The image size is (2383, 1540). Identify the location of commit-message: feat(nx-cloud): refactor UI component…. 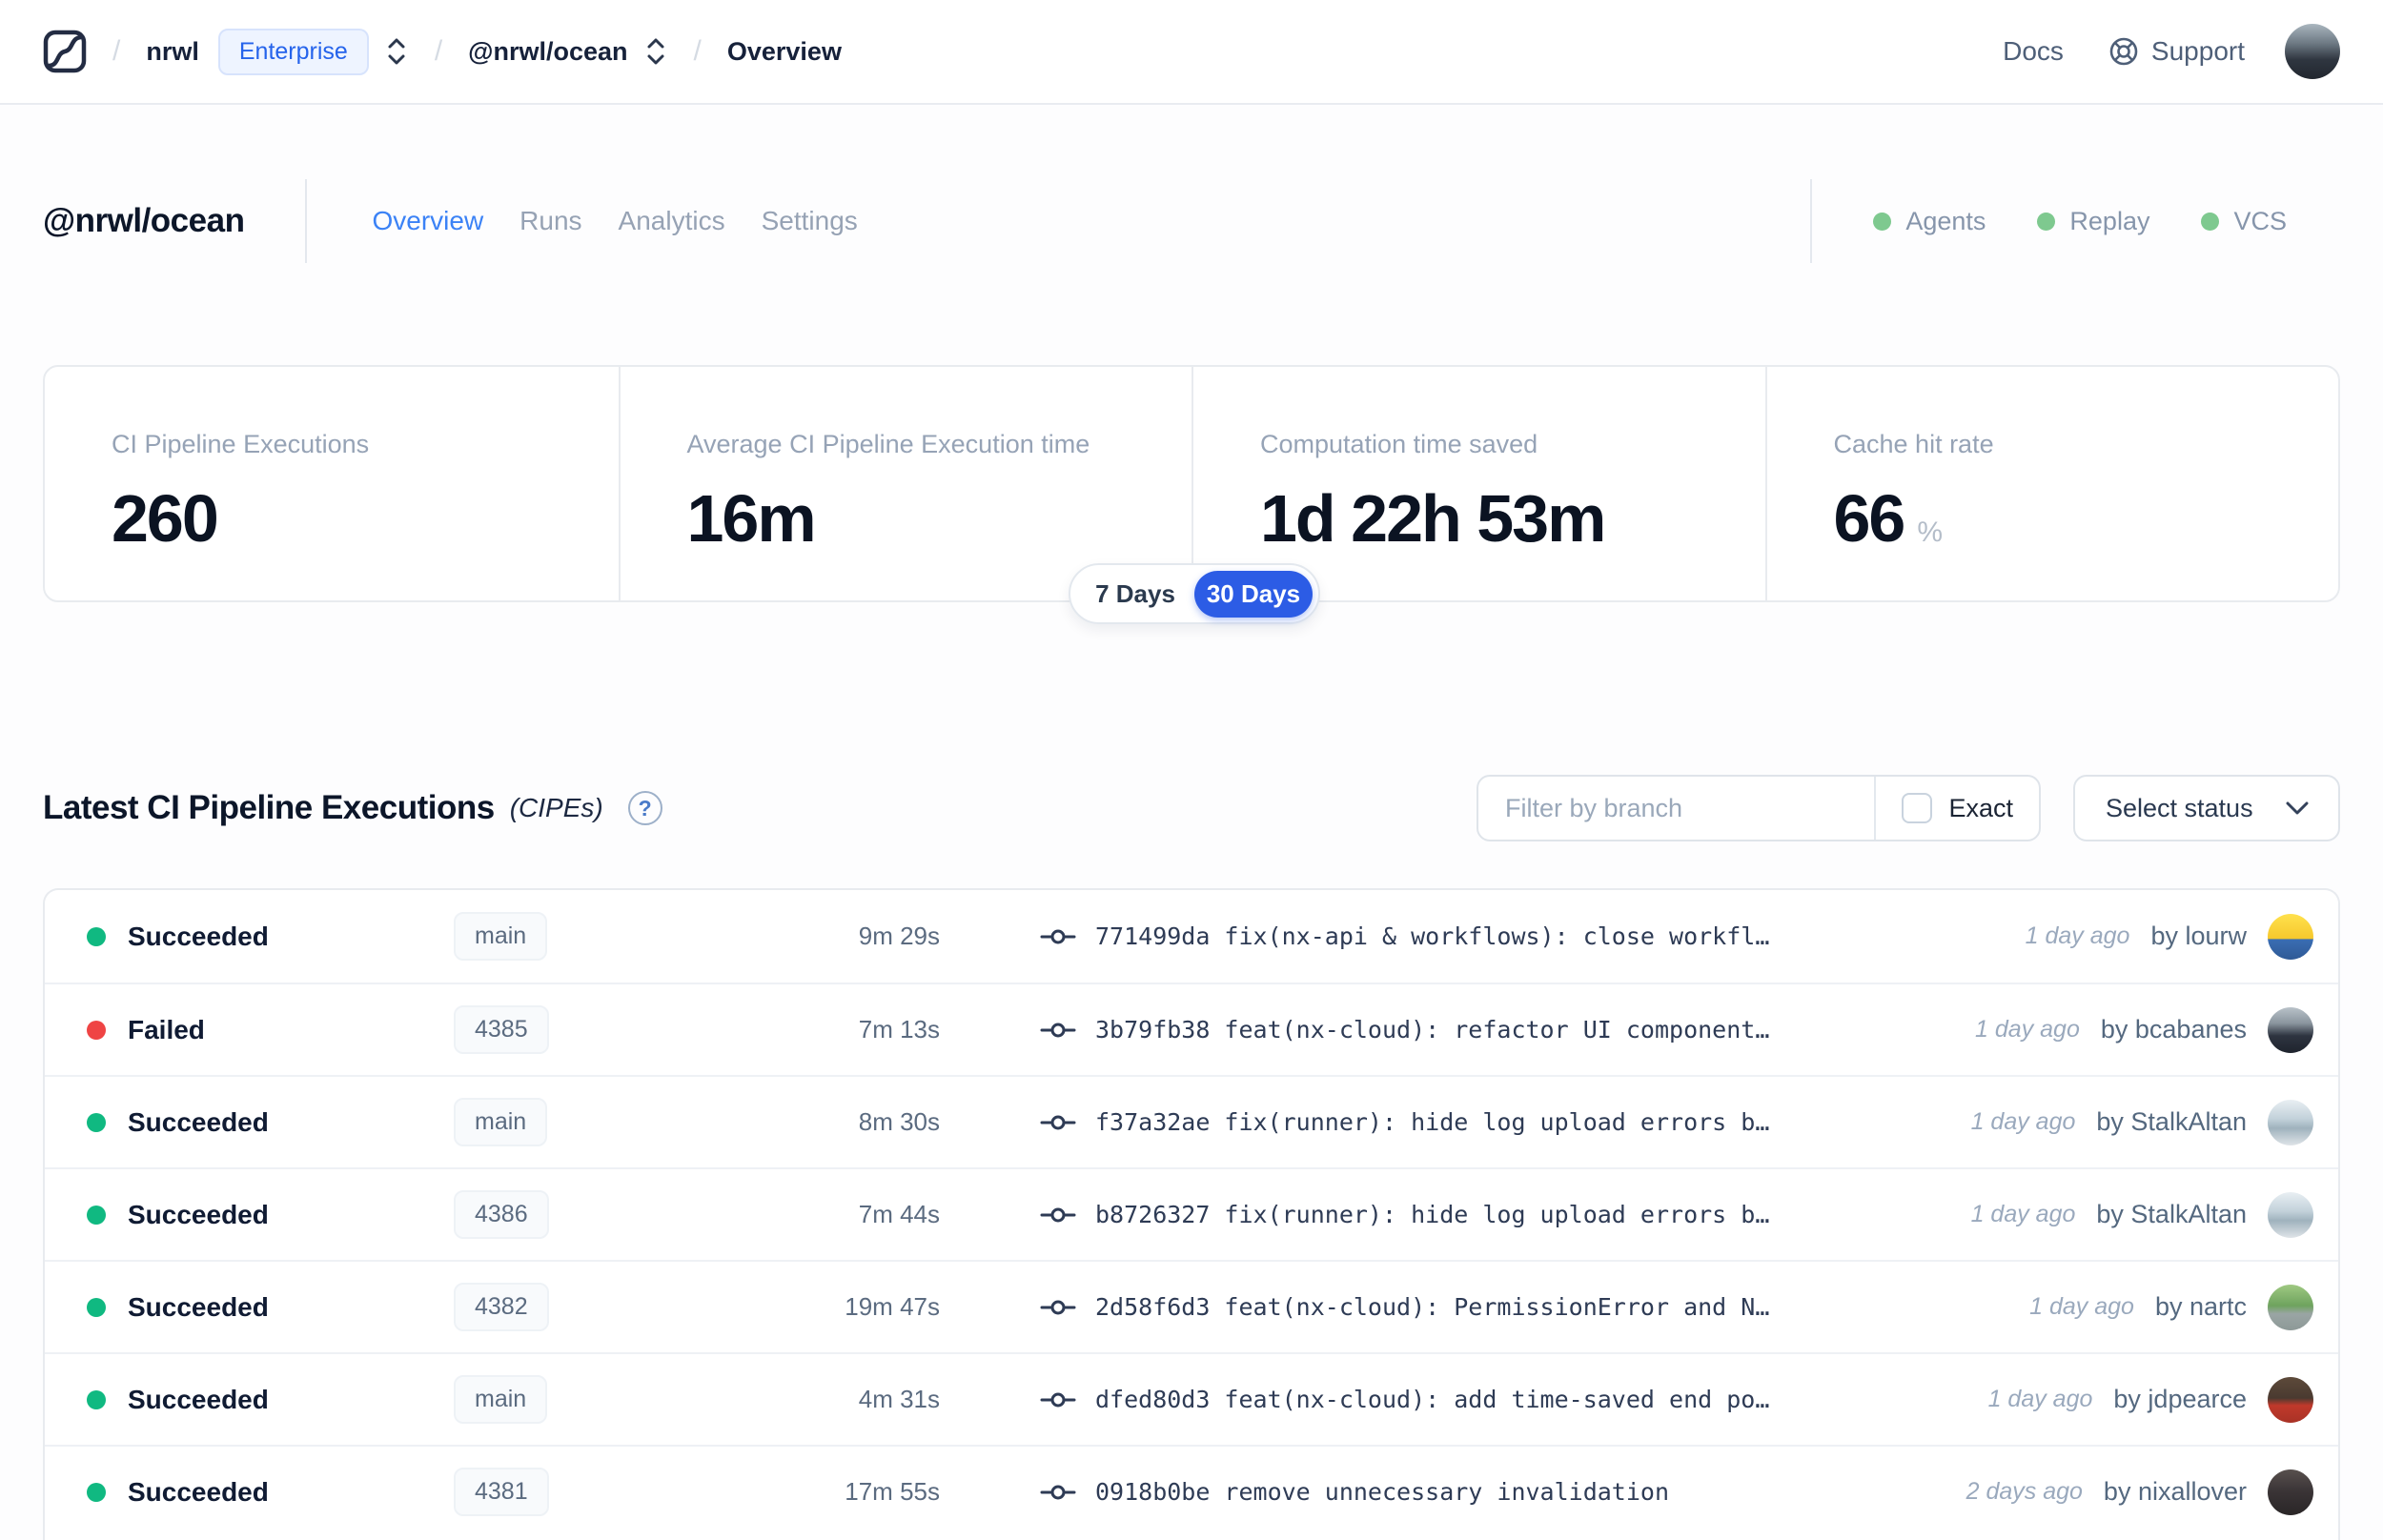
(1497, 1030).